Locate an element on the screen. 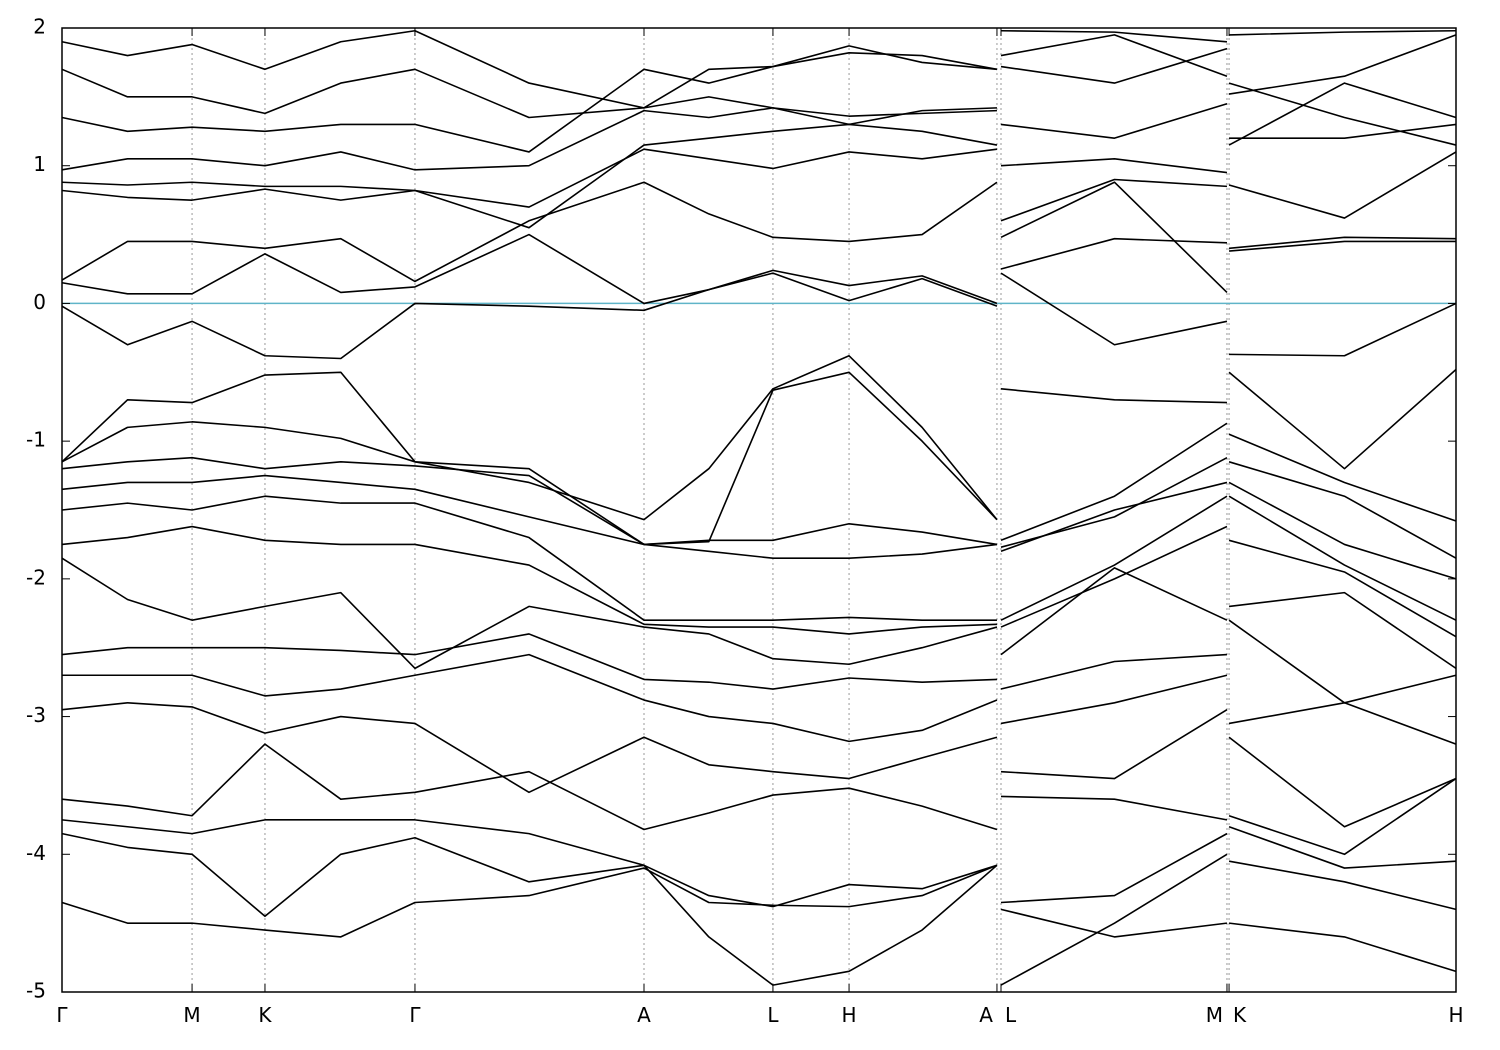  y-tick-label: 0 is located at coordinates (39, 302).